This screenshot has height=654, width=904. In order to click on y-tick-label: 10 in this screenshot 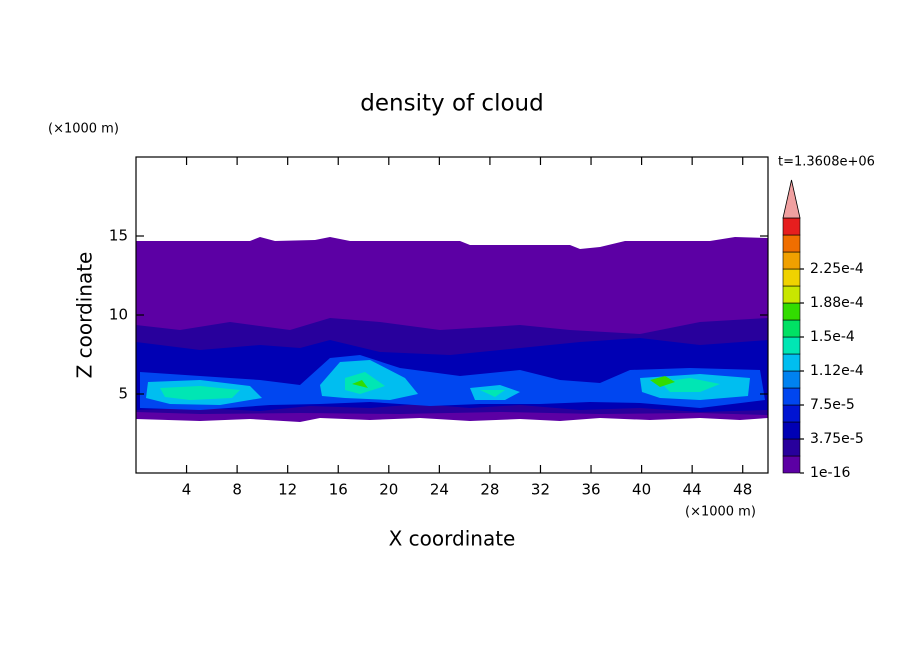, I will do `click(118, 315)`.